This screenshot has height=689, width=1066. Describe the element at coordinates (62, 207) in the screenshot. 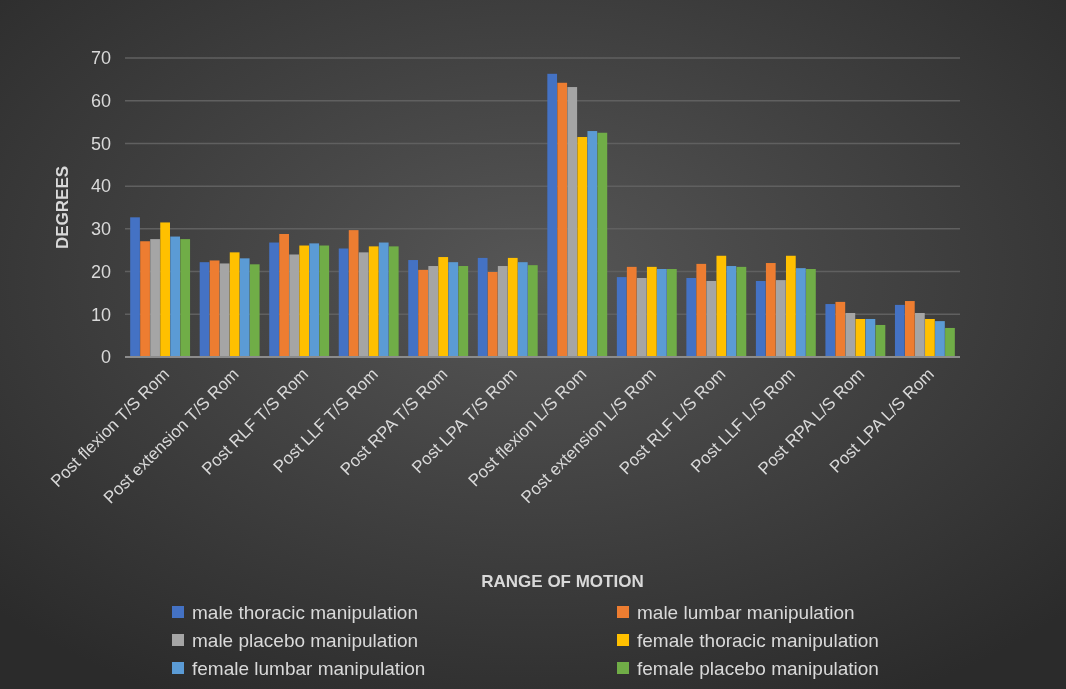

I see `y-axis-title: DEGREES` at that location.